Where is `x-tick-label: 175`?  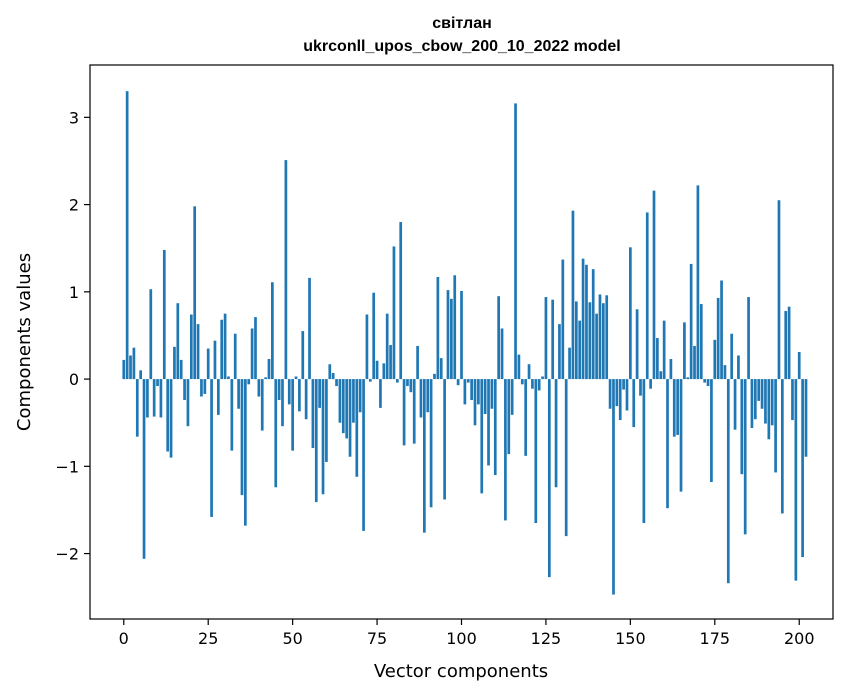 x-tick-label: 175 is located at coordinates (715, 638).